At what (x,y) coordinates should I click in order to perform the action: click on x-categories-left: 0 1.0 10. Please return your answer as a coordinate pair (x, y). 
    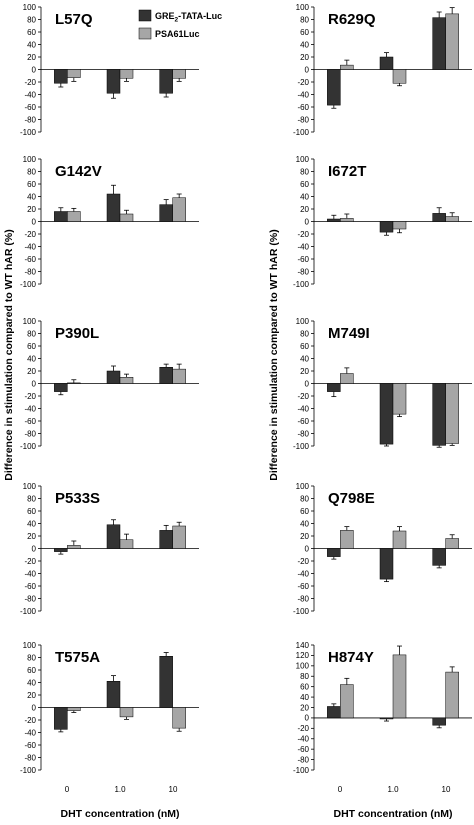
    Looking at the image, I should click on (121, 789).